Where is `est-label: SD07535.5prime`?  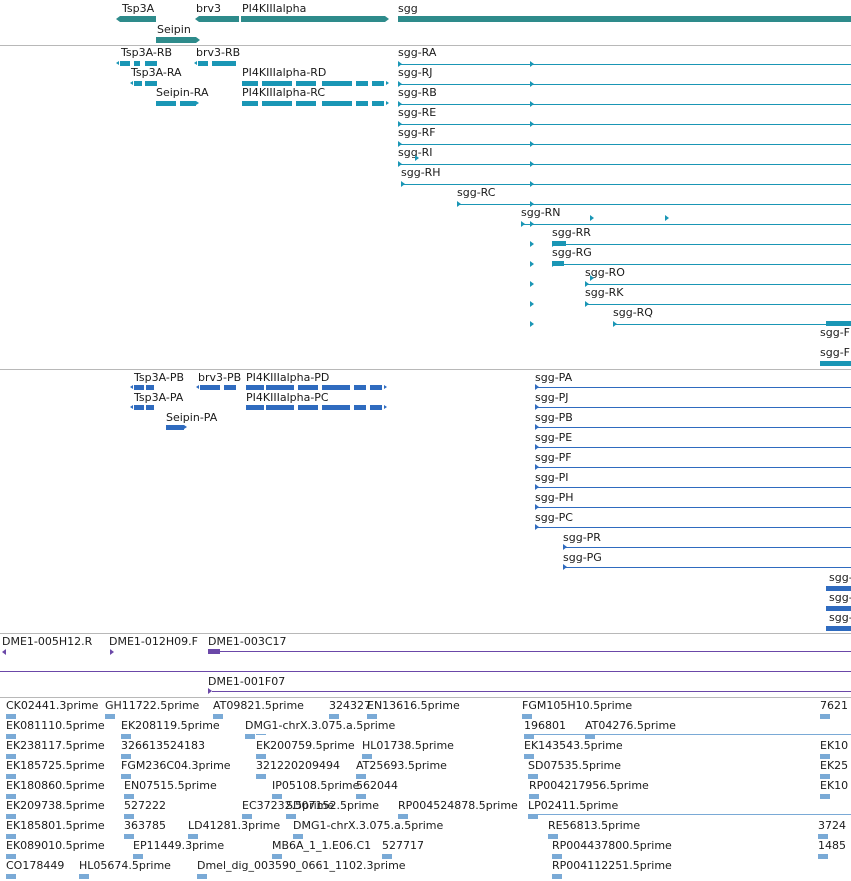 est-label: SD07535.5prime is located at coordinates (574, 765).